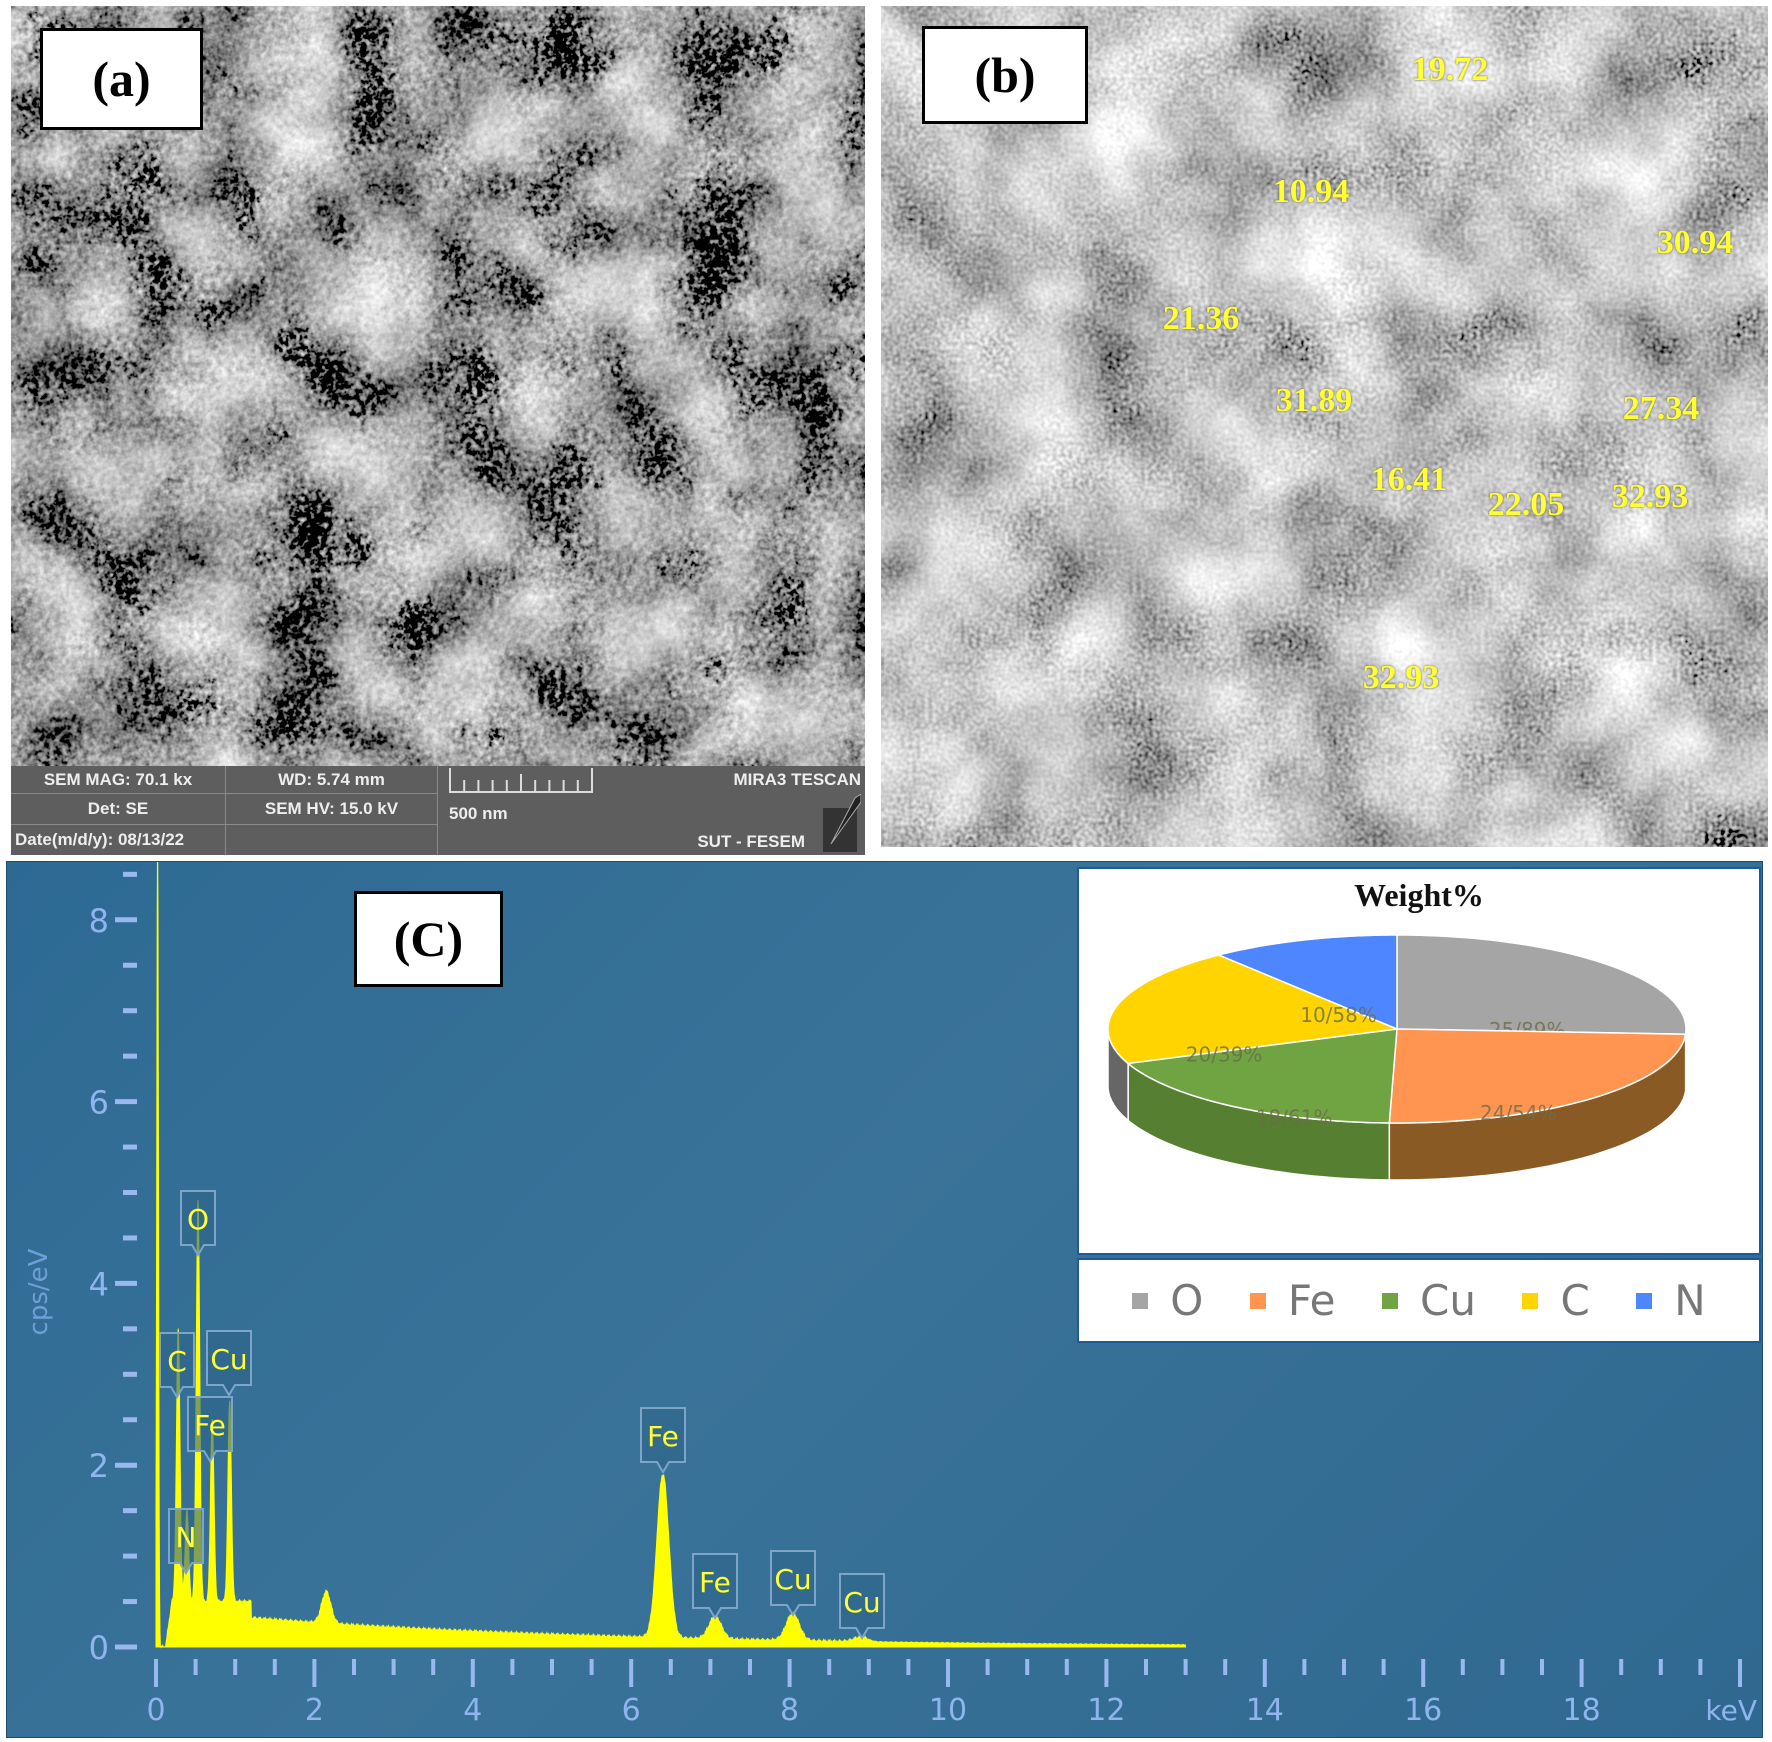  I want to click on legend-label: Cu, so click(1448, 1300).